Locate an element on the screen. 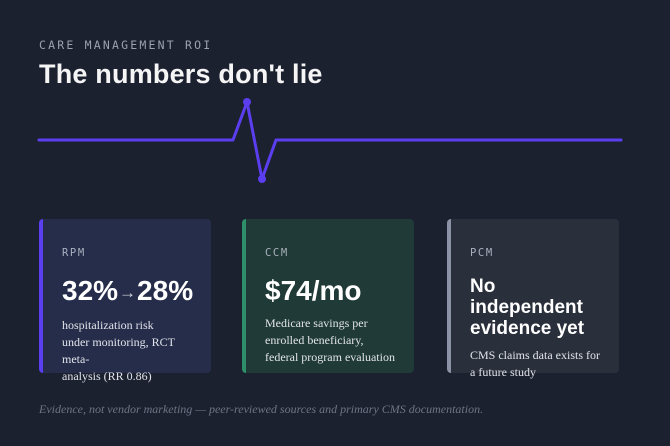 This screenshot has height=446, width=670. stat-line: evidence yet is located at coordinates (527, 328).